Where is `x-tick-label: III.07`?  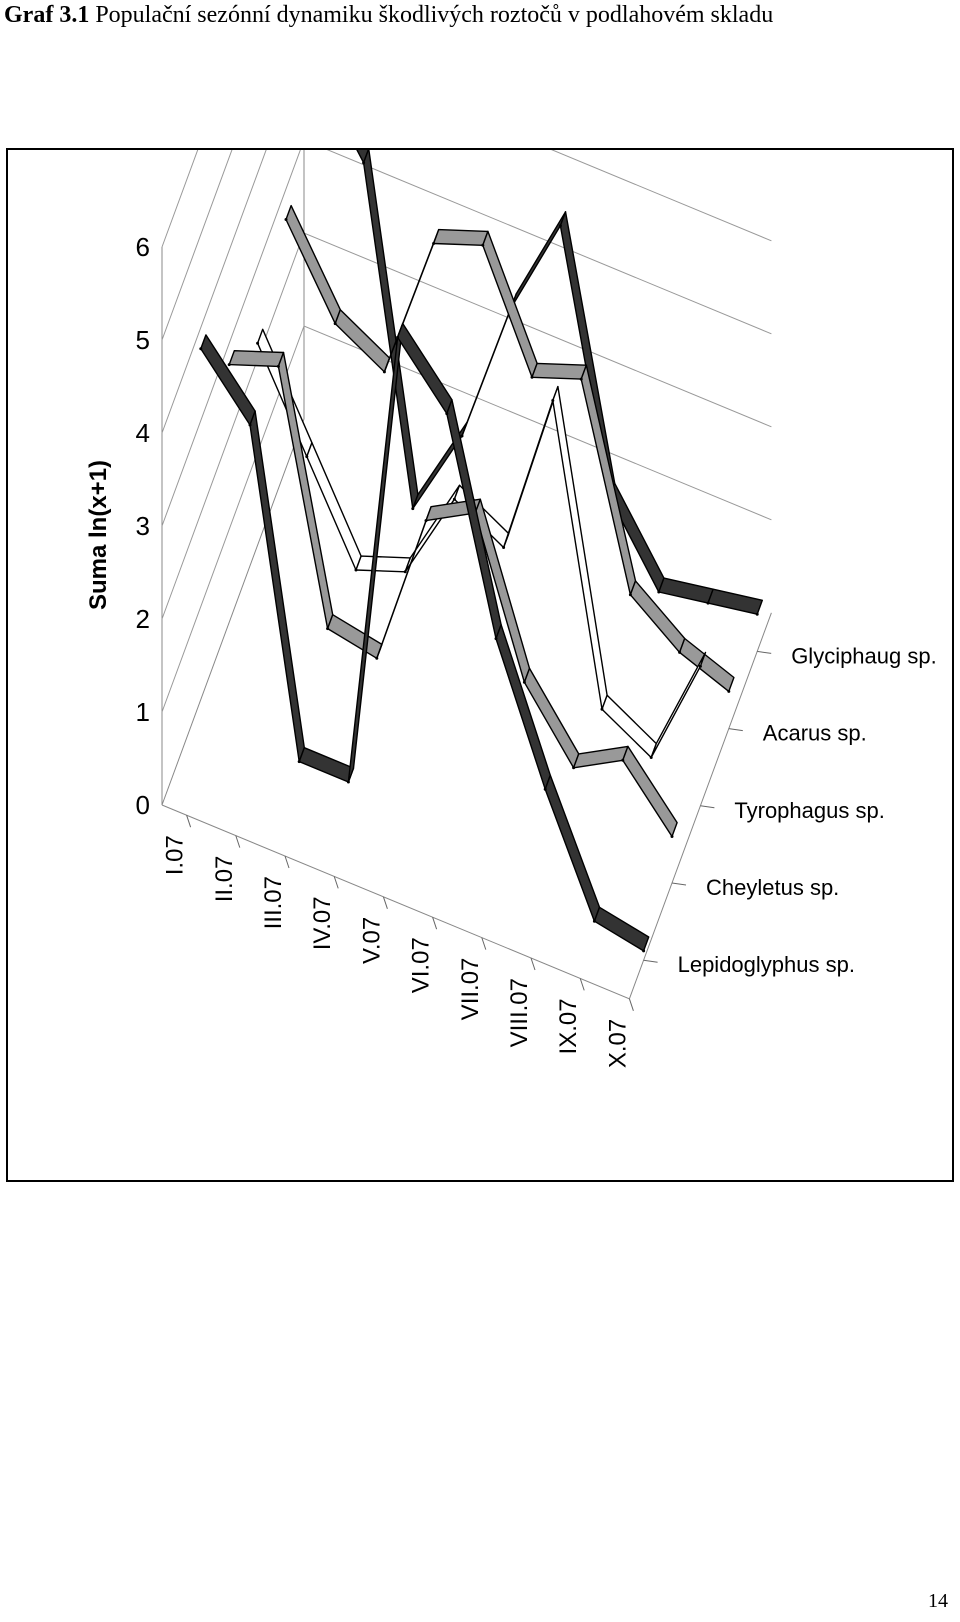 x-tick-label: III.07 is located at coordinates (273, 902).